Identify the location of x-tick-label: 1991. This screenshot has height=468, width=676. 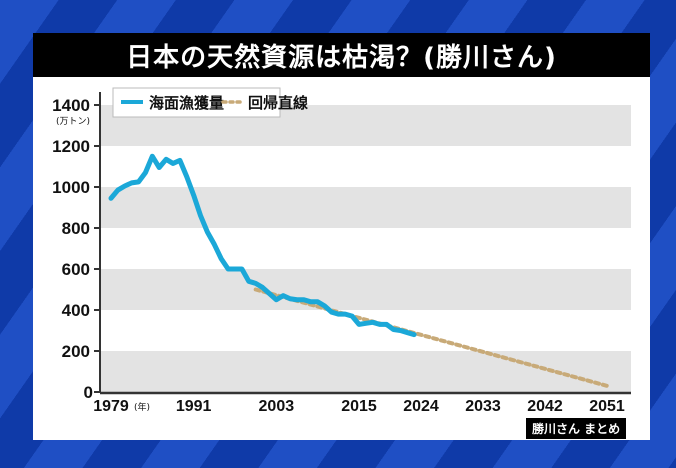
(194, 406).